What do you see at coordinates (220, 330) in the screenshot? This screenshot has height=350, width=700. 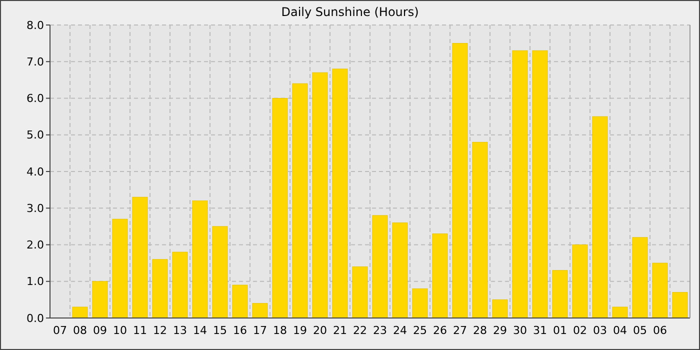 I see `x-tick-label: 15` at bounding box center [220, 330].